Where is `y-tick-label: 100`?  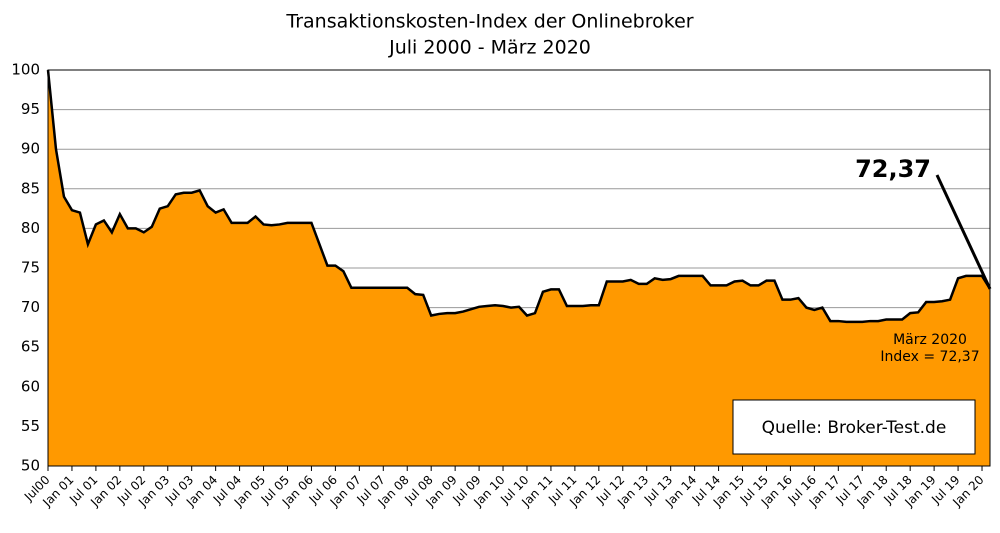
y-tick-label: 100 is located at coordinates (25, 70).